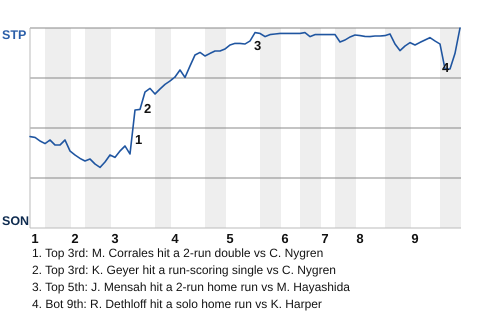 The image size is (480, 320). I want to click on x-tick-label: 3, so click(115, 238).